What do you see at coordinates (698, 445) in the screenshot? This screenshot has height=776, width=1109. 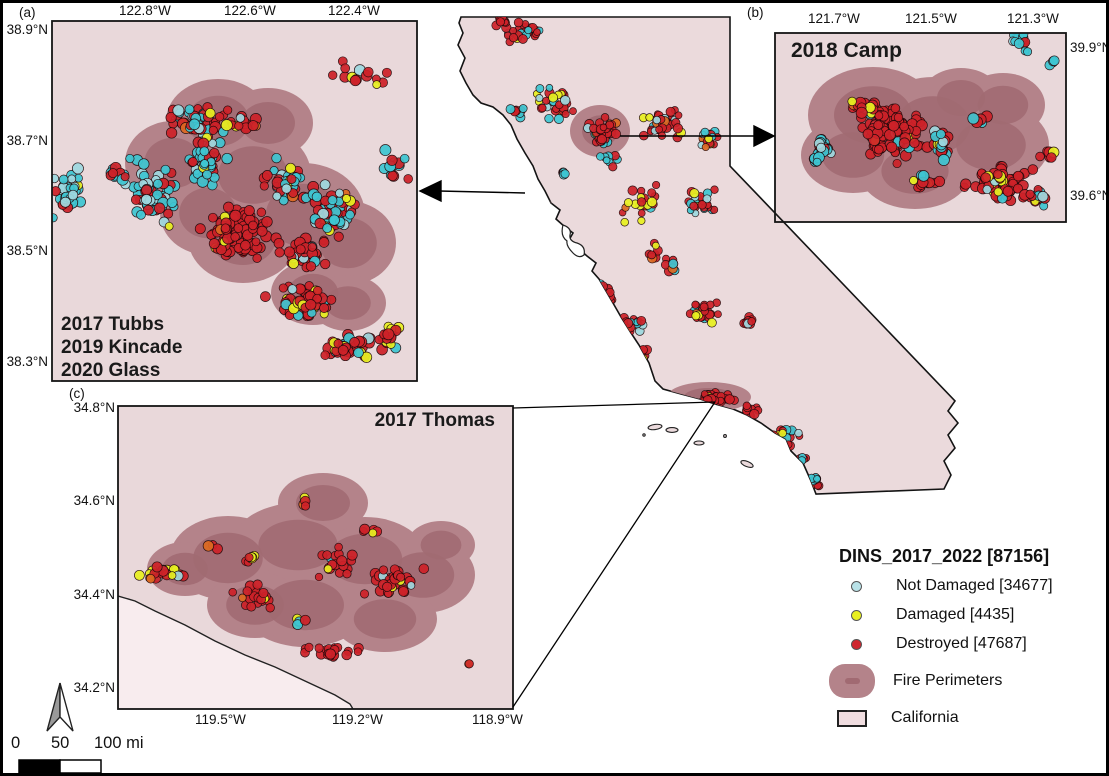 I see `channel-islands` at bounding box center [698, 445].